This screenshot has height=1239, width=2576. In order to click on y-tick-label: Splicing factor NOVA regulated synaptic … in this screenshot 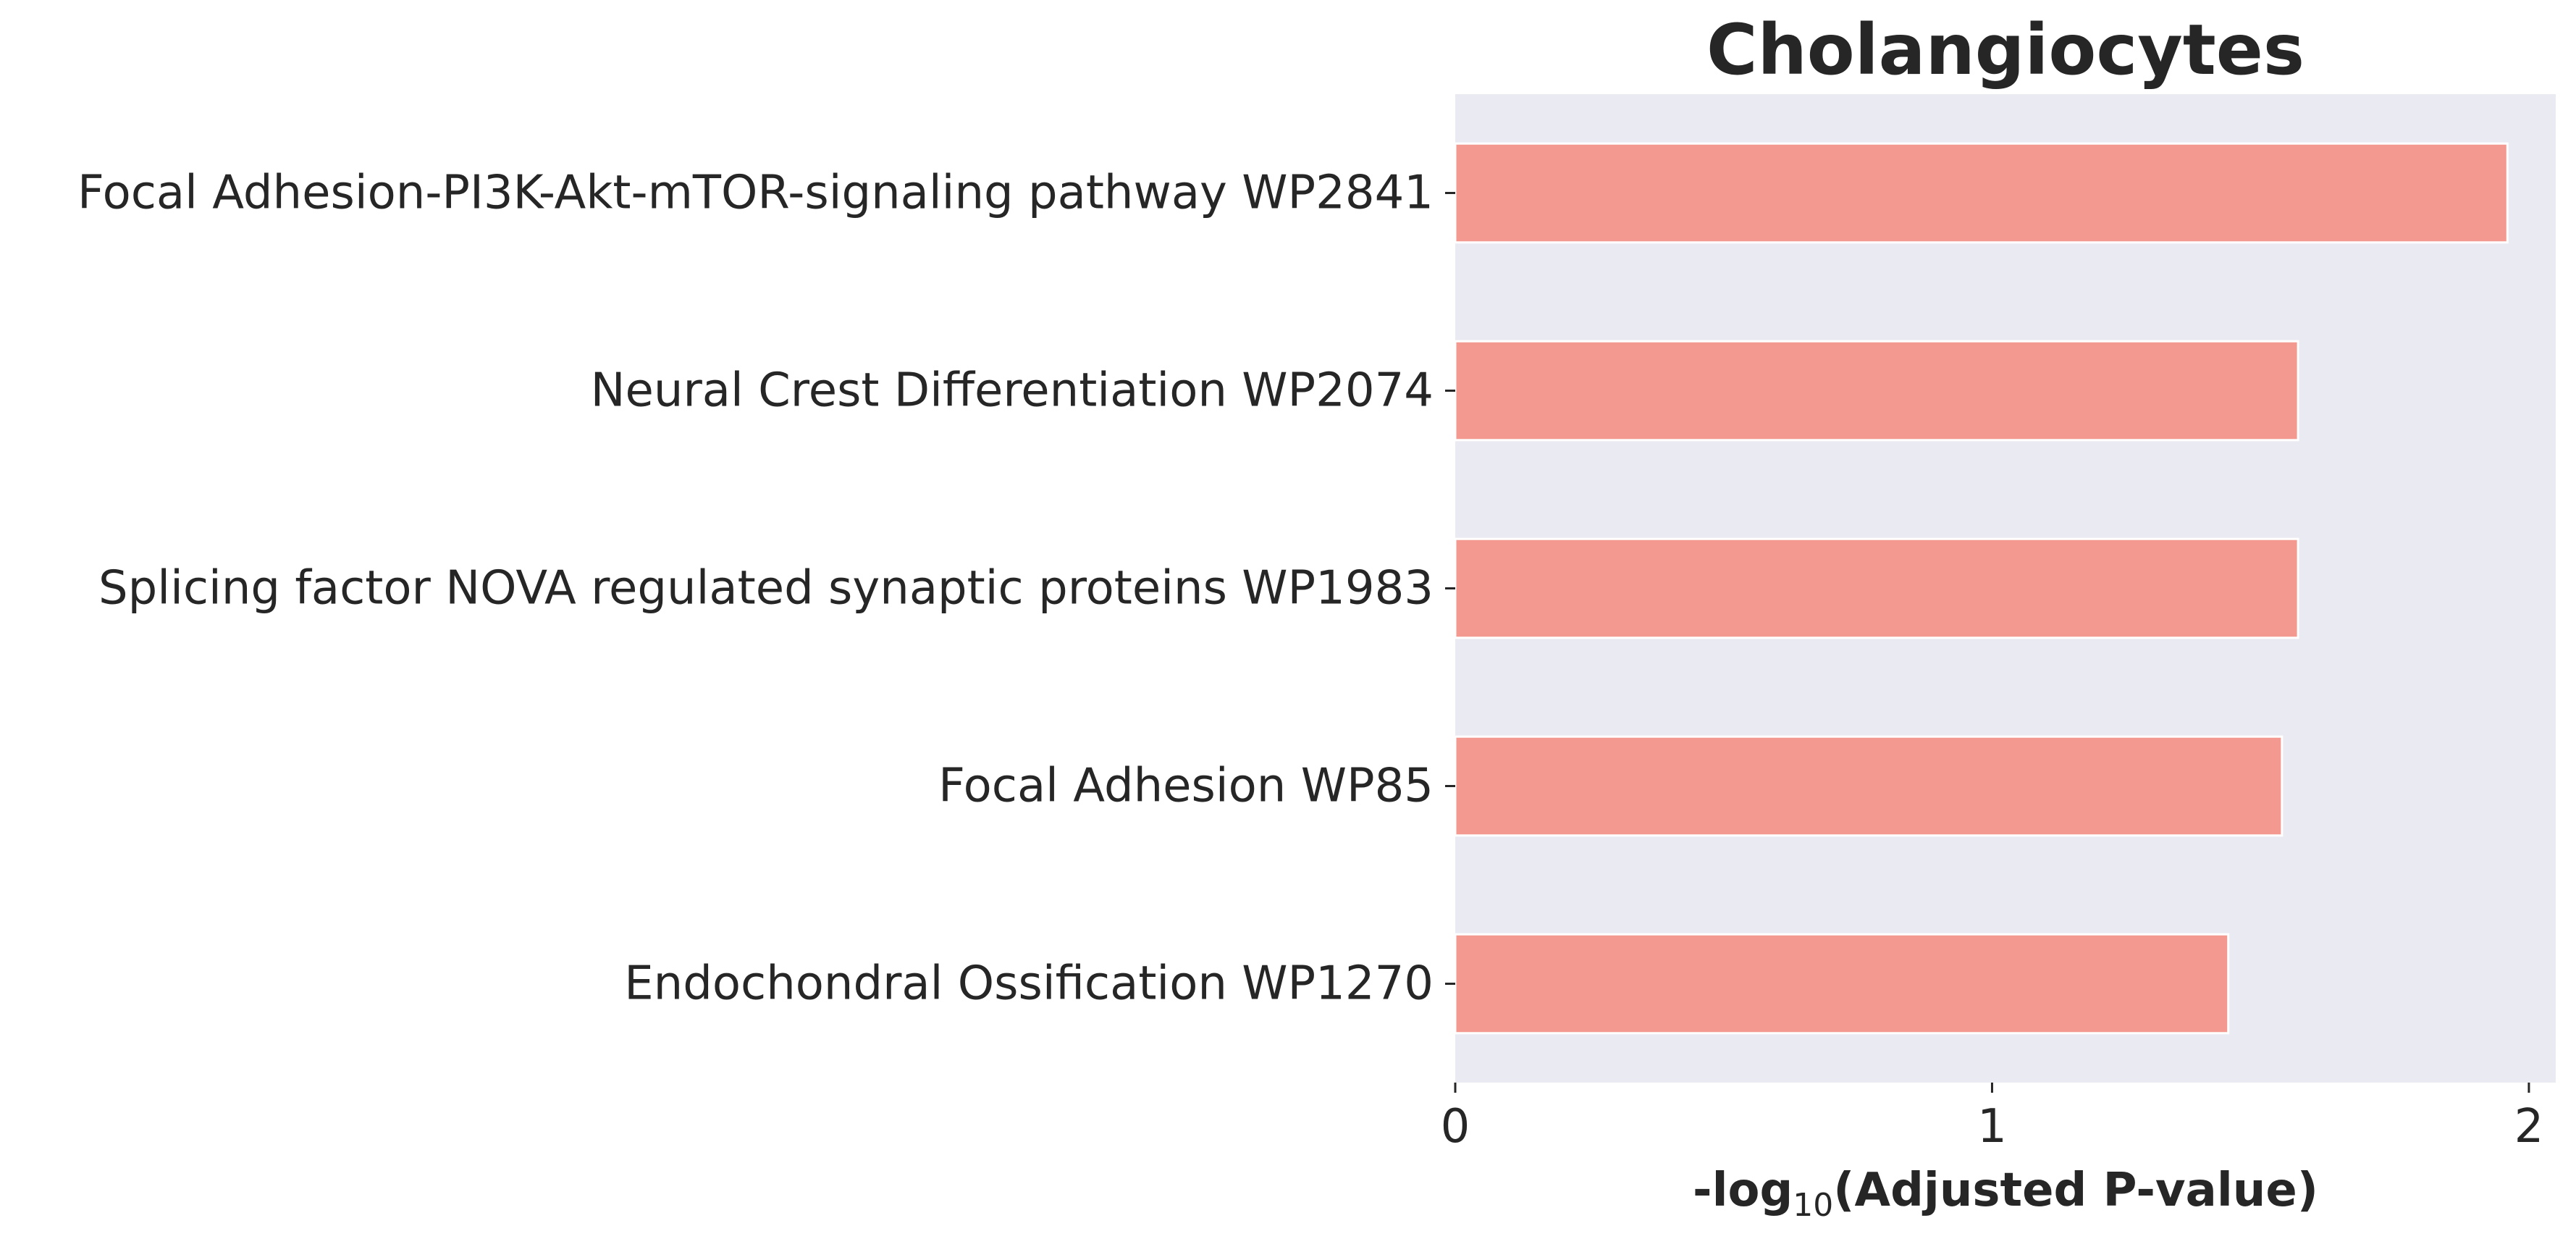, I will do `click(766, 589)`.